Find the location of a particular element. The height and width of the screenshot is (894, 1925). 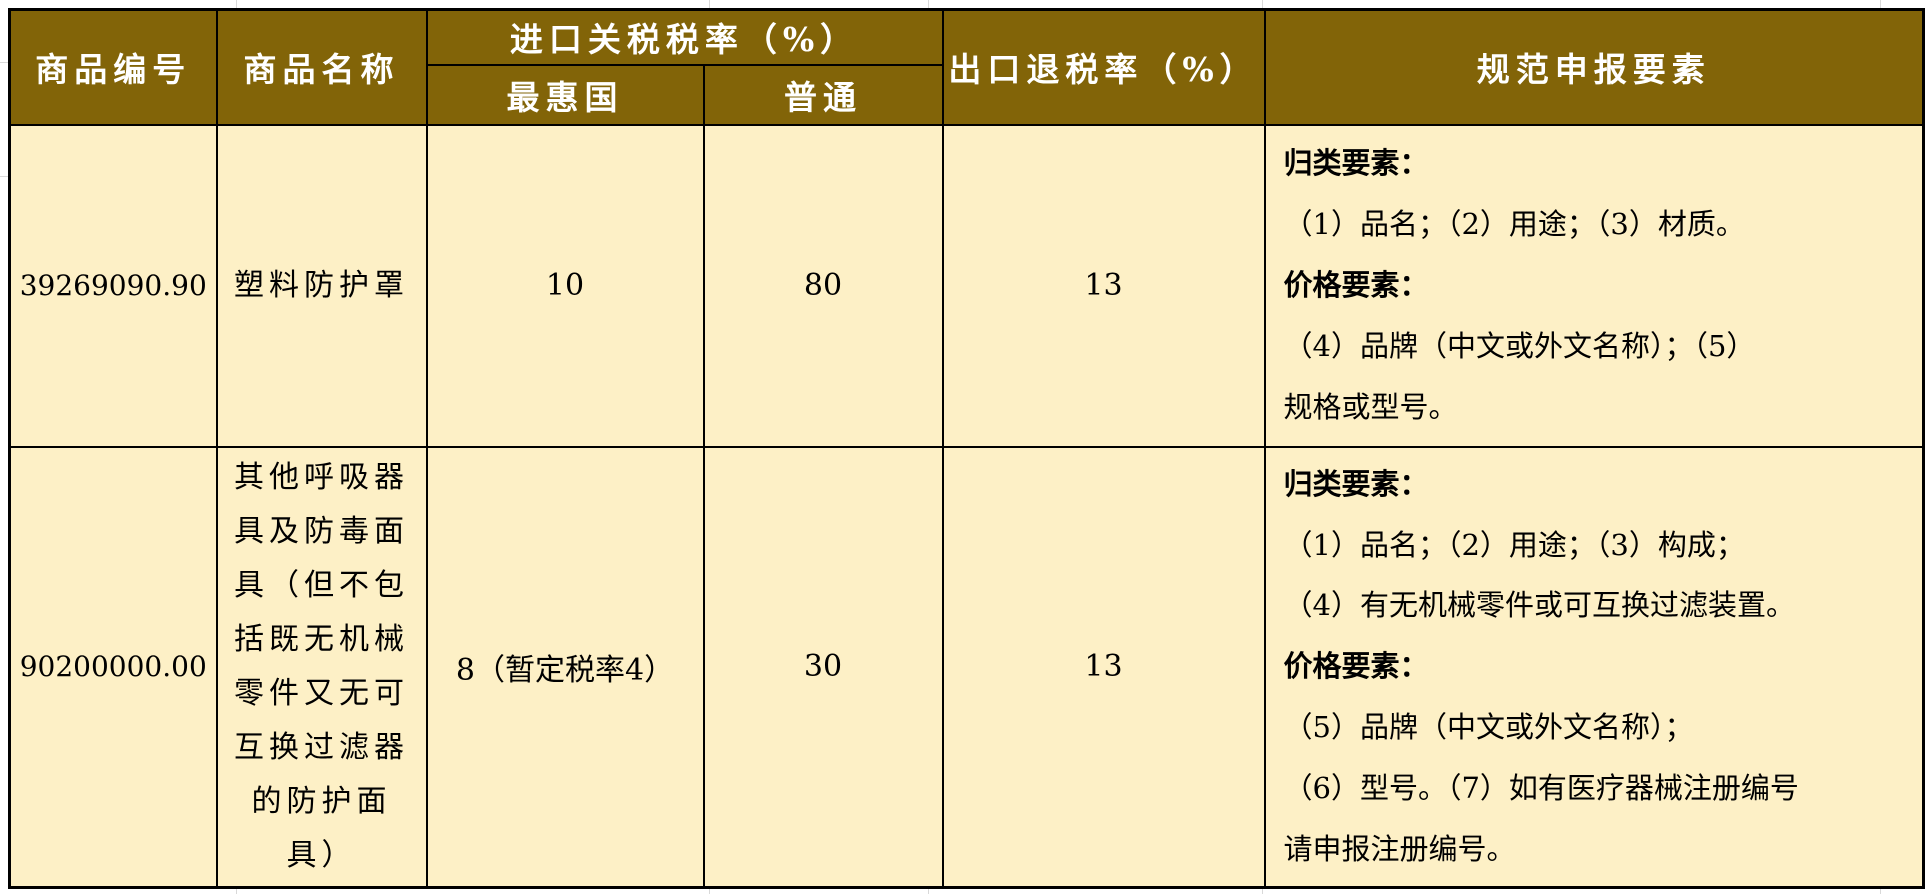

header-product-code: 商品编号 is located at coordinates (113, 67).